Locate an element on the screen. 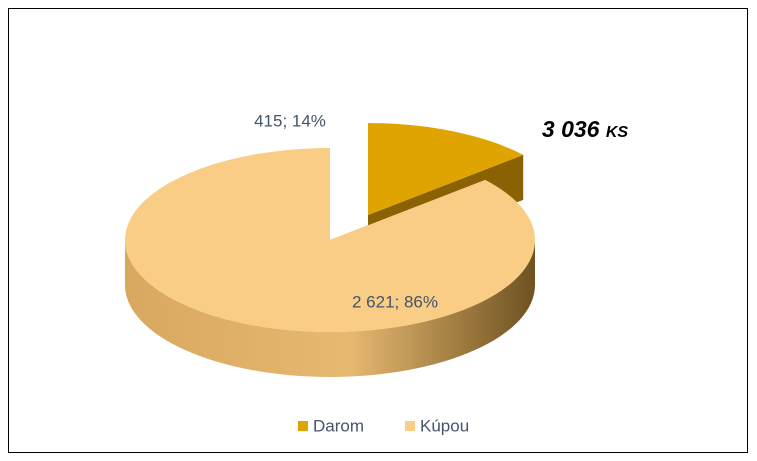  legend-label: Kúpou is located at coordinates (444, 425).